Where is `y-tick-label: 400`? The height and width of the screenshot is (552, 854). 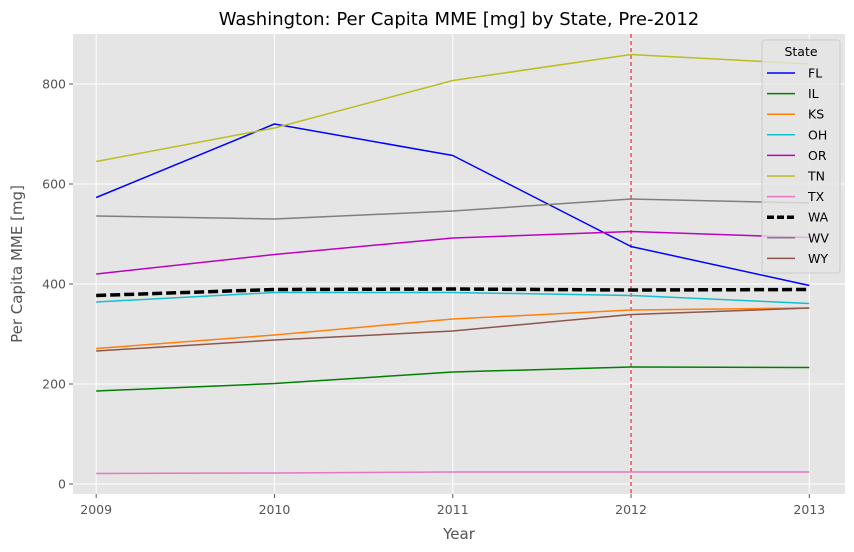
y-tick-label: 400 is located at coordinates (54, 284).